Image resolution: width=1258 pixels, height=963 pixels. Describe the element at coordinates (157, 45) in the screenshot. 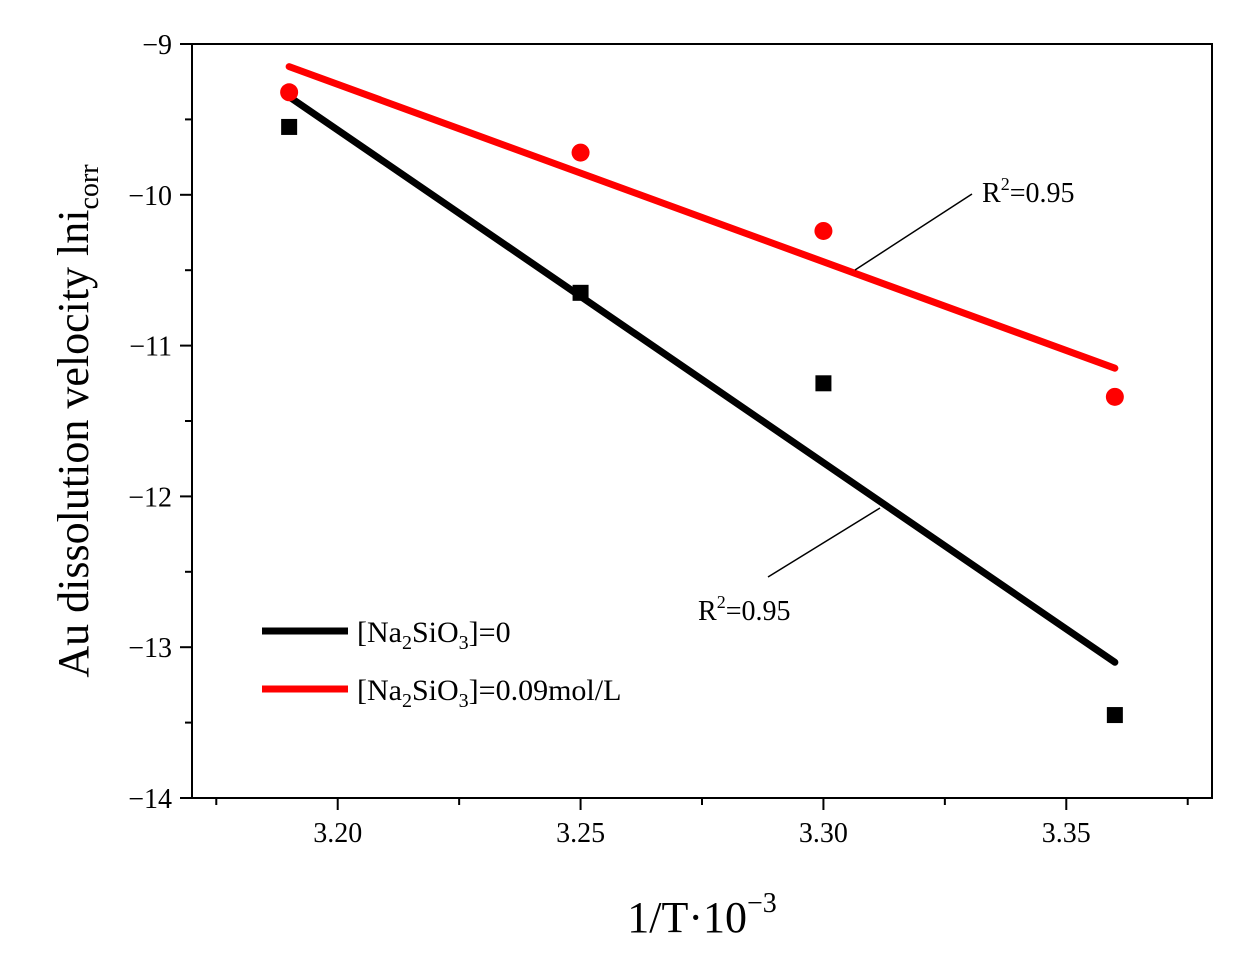

I see `y-tick-label: −9` at that location.